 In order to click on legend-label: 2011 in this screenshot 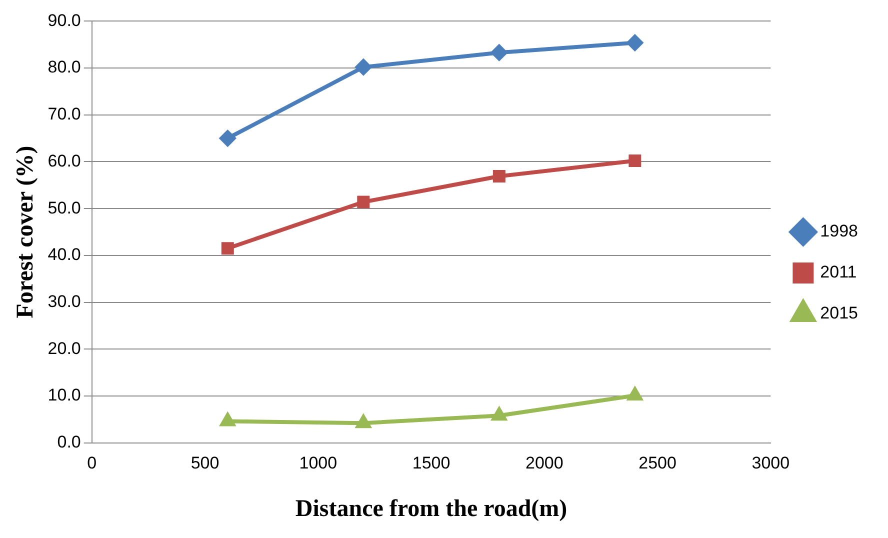, I will do `click(838, 272)`.